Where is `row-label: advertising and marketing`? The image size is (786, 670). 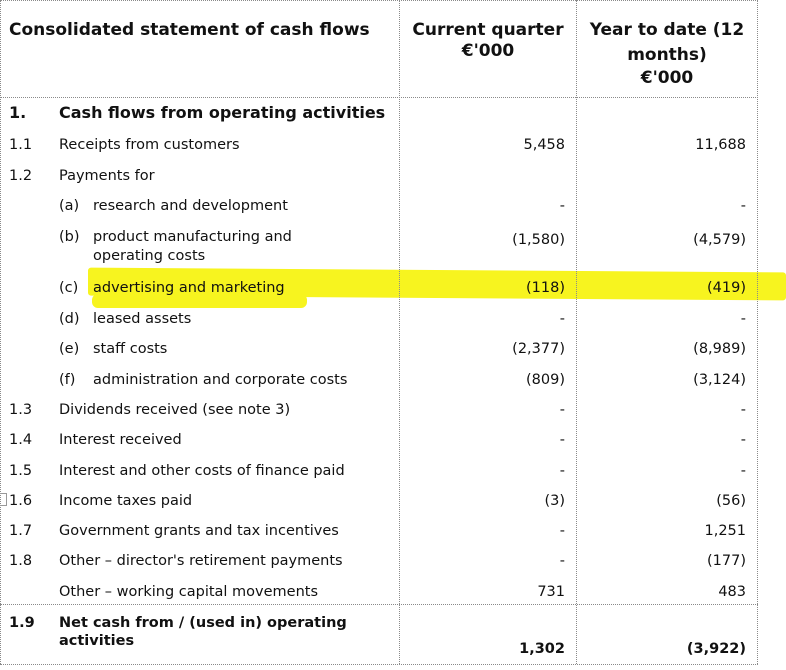
row-label: advertising and marketing is located at coordinates (189, 288).